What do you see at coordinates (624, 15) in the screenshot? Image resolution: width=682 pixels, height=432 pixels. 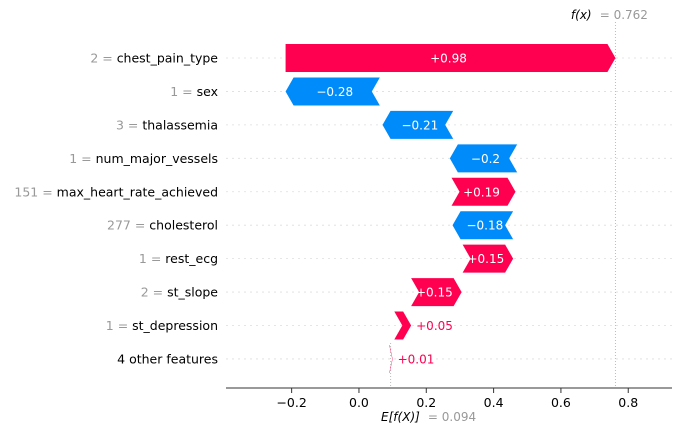 I see `final-value-number: = 0.762` at bounding box center [624, 15].